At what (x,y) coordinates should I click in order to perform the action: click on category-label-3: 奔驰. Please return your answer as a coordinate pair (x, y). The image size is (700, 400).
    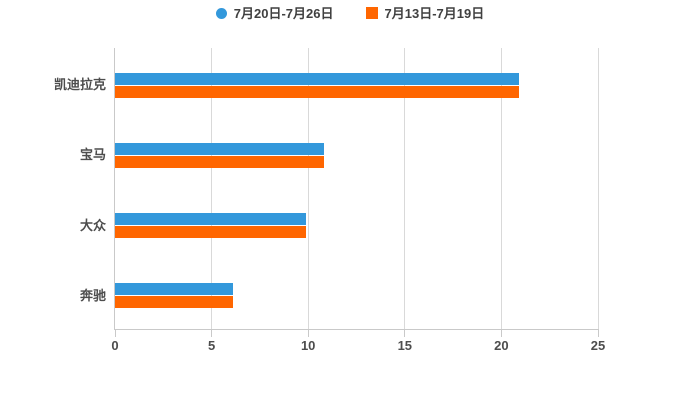
    Looking at the image, I should click on (92, 295).